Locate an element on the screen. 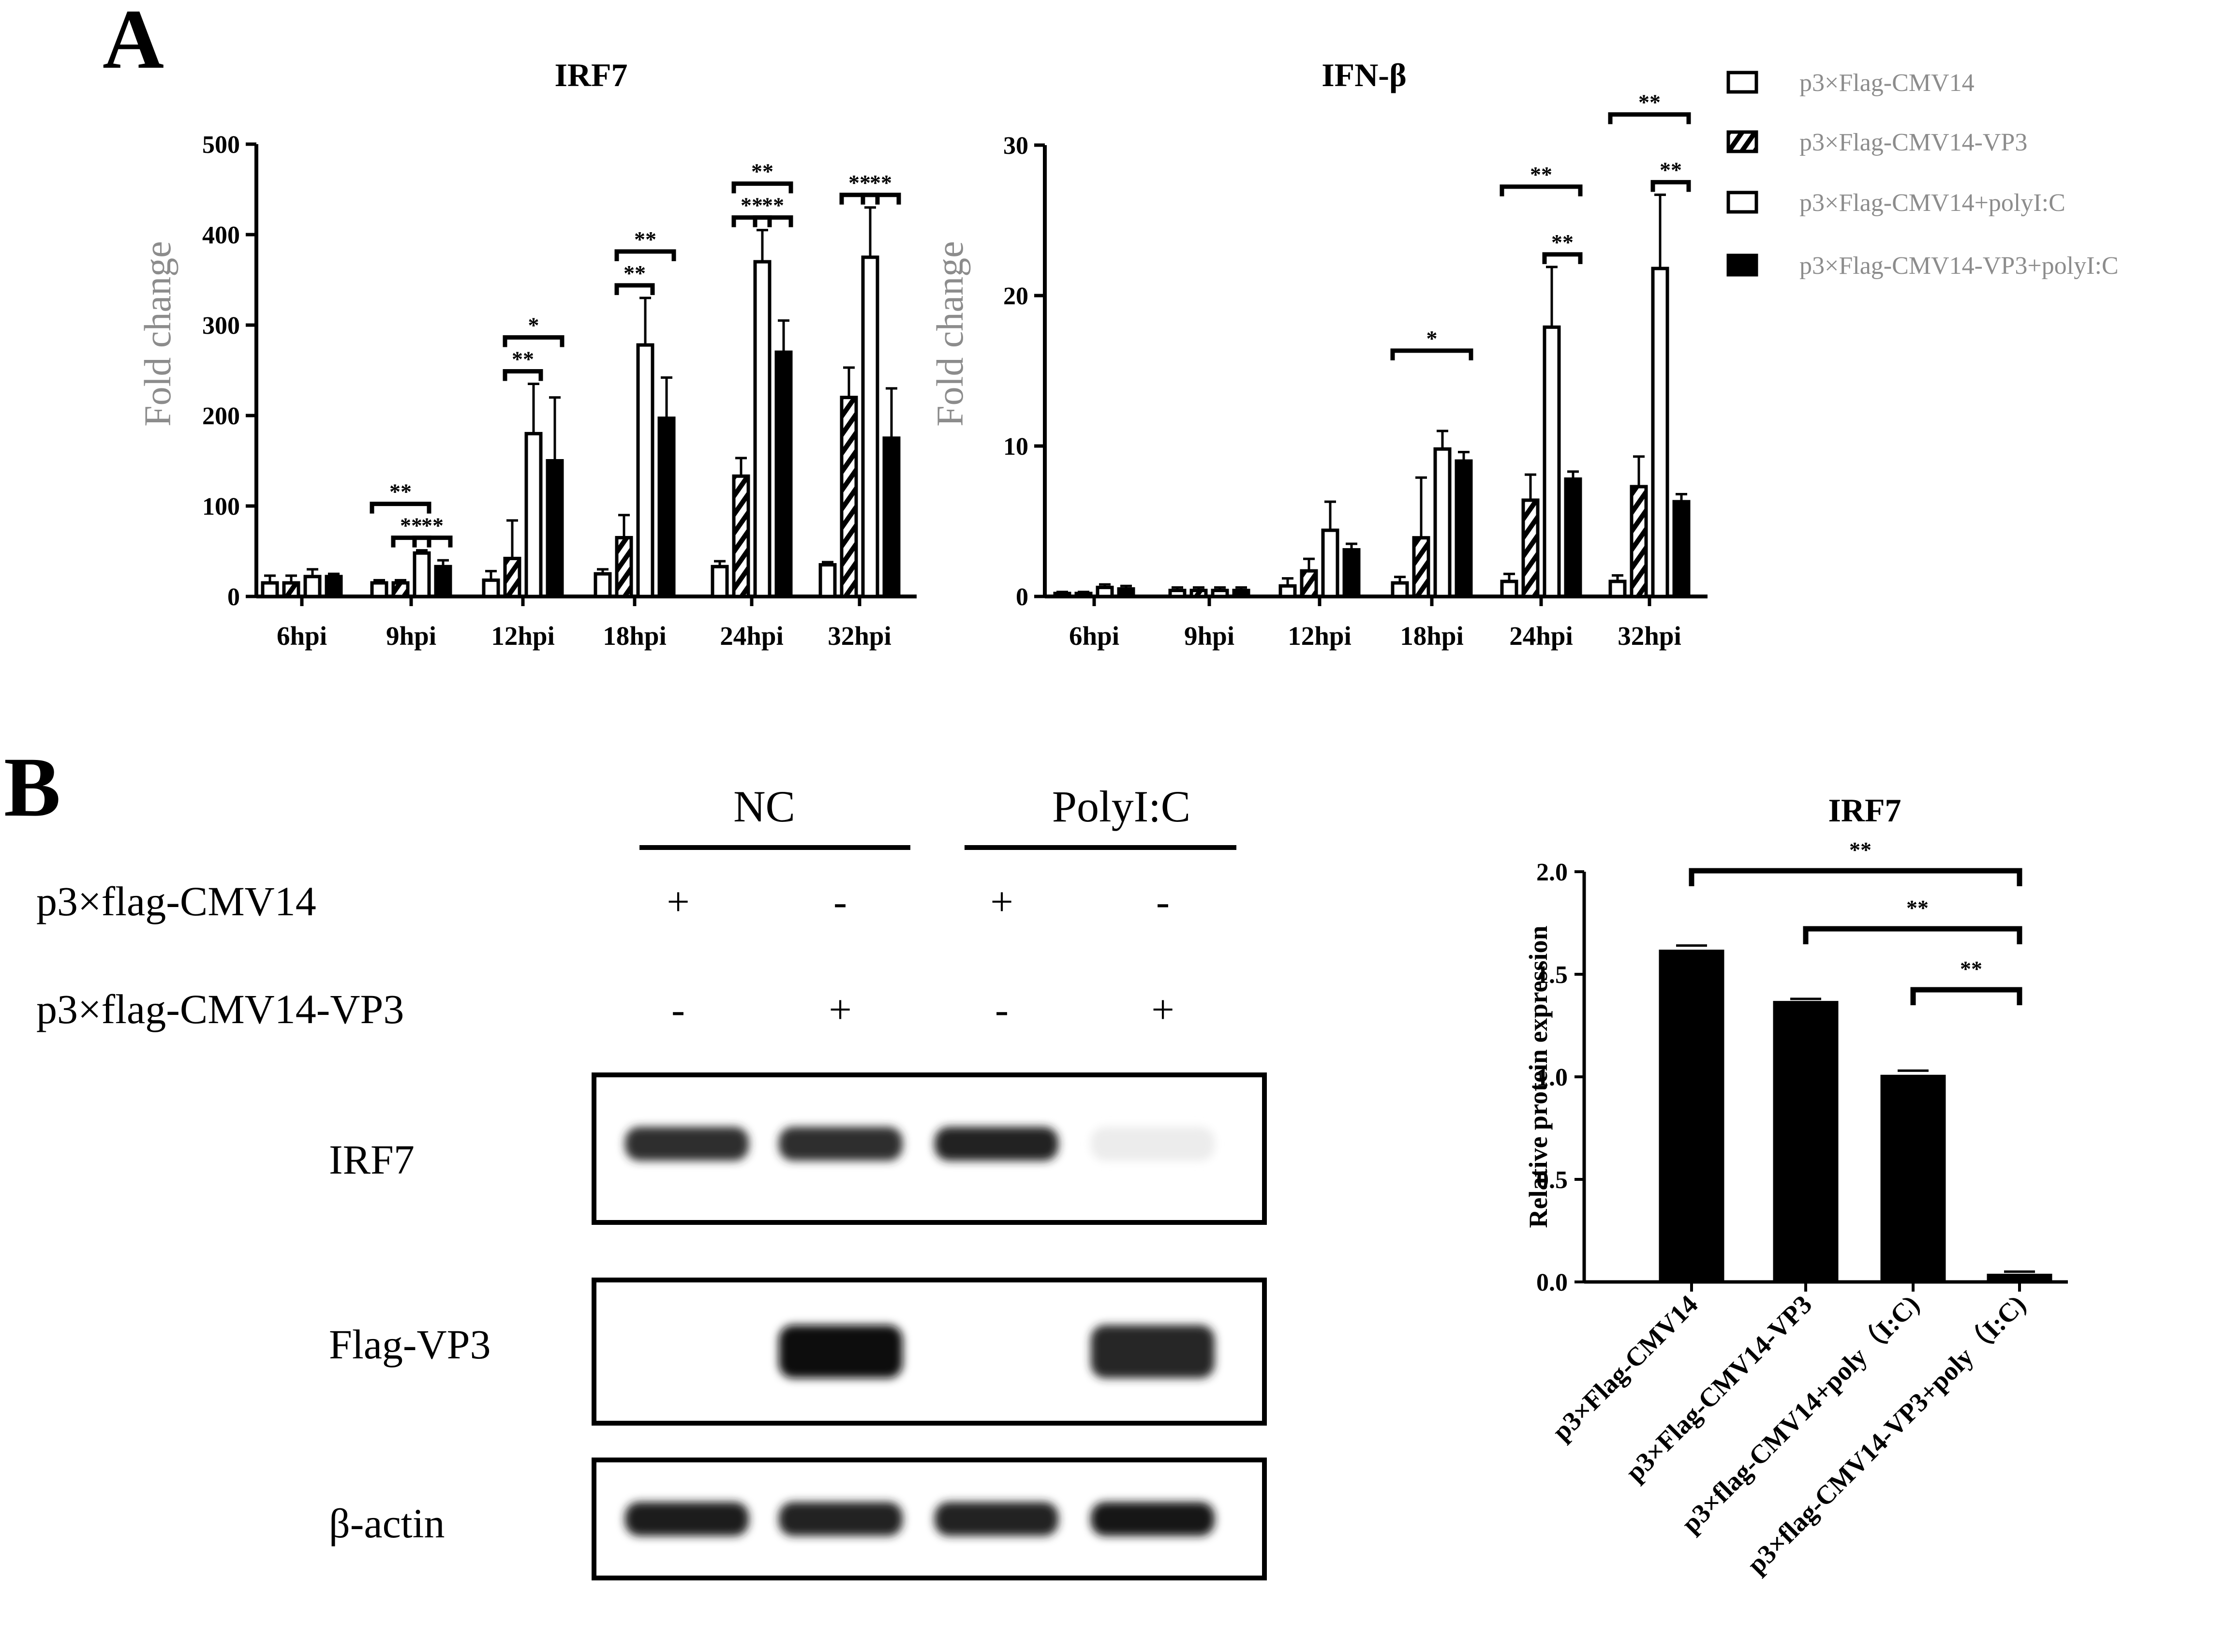 This screenshot has height=1652, width=2228. x-tick-label: 9hpi is located at coordinates (1209, 636).